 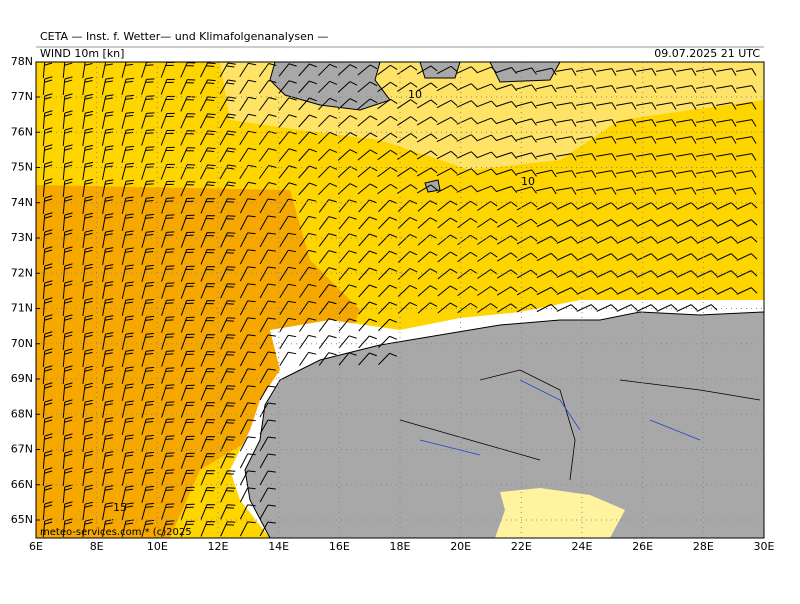 What do you see at coordinates (642, 546) in the screenshot?
I see `lon-label: 26E` at bounding box center [642, 546].